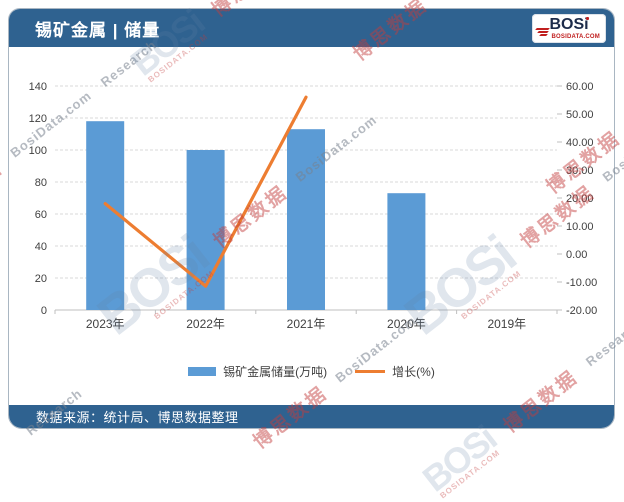 The image size is (624, 502). What do you see at coordinates (205, 324) in the screenshot?
I see `x-axis-label: 2022年` at bounding box center [205, 324].